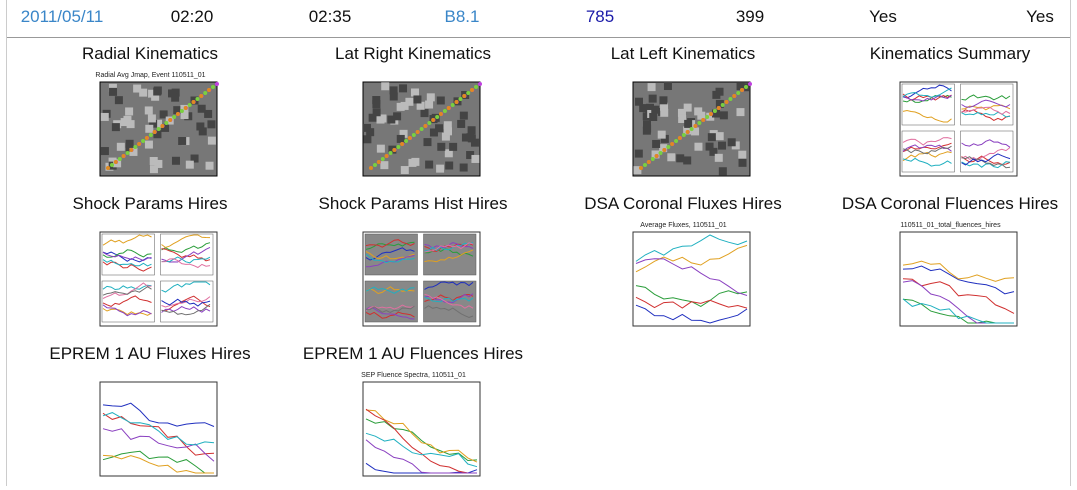  I want to click on thumbnail: Average Fluxes, 110511_01, so click(691, 274).